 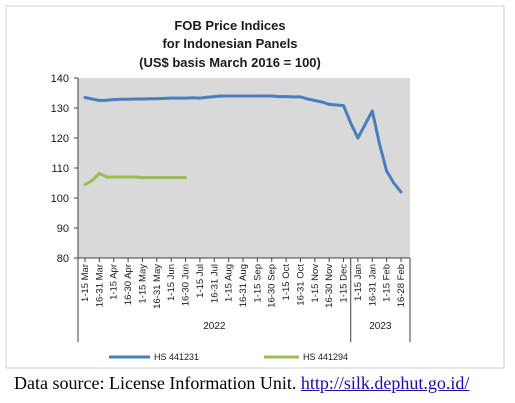 What do you see at coordinates (99, 285) in the screenshot?
I see `x-tick-label: 16-31 Mar` at bounding box center [99, 285].